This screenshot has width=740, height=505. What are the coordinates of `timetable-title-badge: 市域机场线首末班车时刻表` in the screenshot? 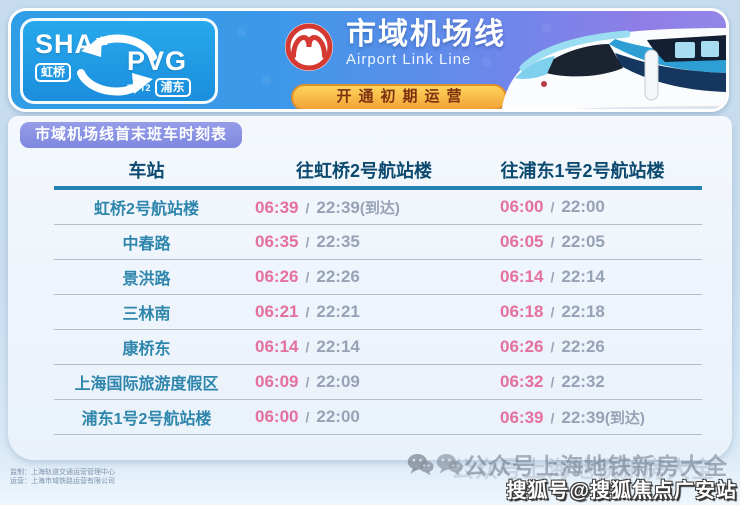 It's located at (131, 135).